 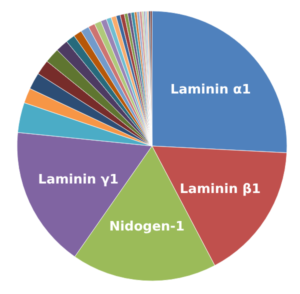 I want to click on slice-label: Laminin β1, so click(x=220, y=190).